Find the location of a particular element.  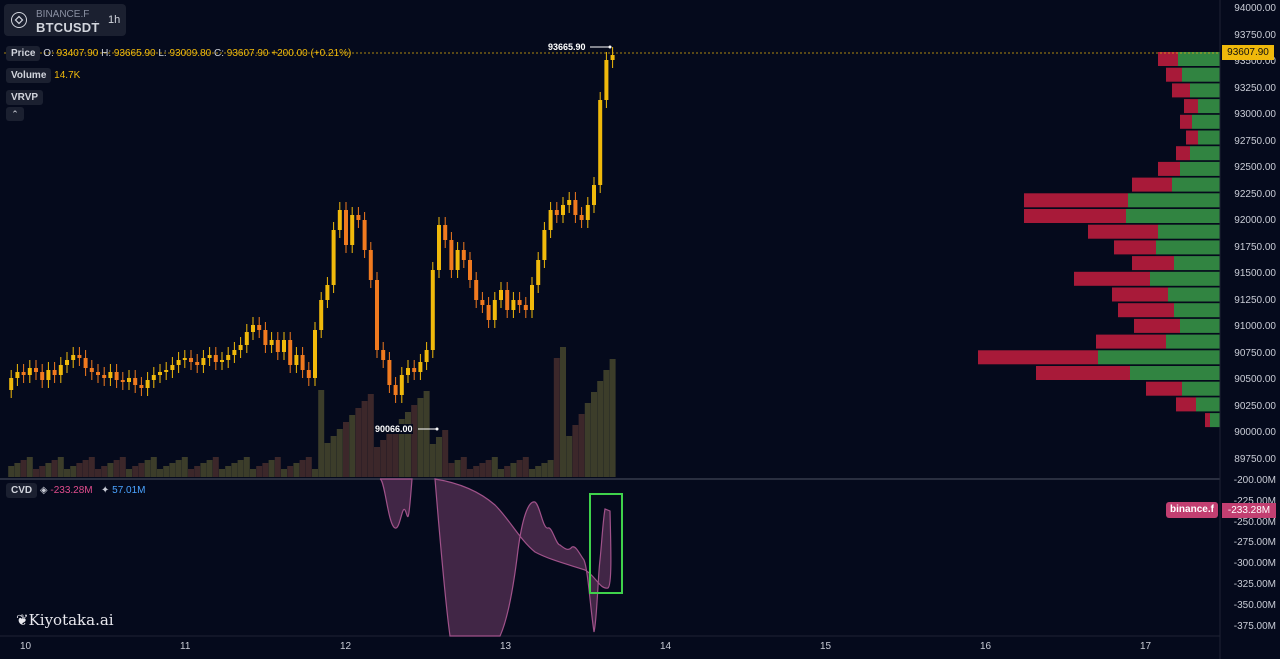

time-tick: 14 is located at coordinates (666, 646).